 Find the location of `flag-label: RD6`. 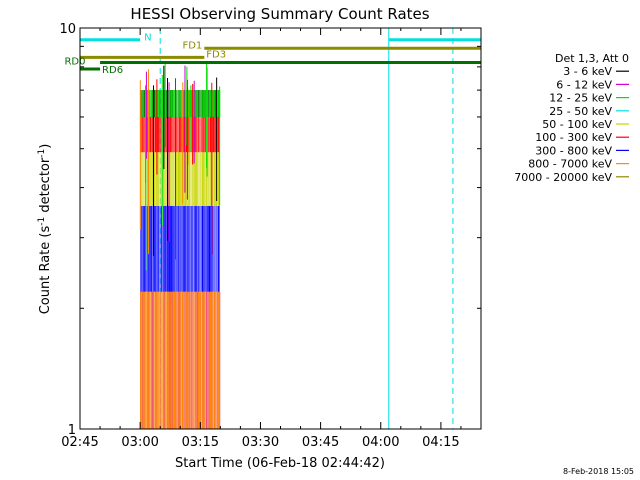

flag-label: RD6 is located at coordinates (112, 70).